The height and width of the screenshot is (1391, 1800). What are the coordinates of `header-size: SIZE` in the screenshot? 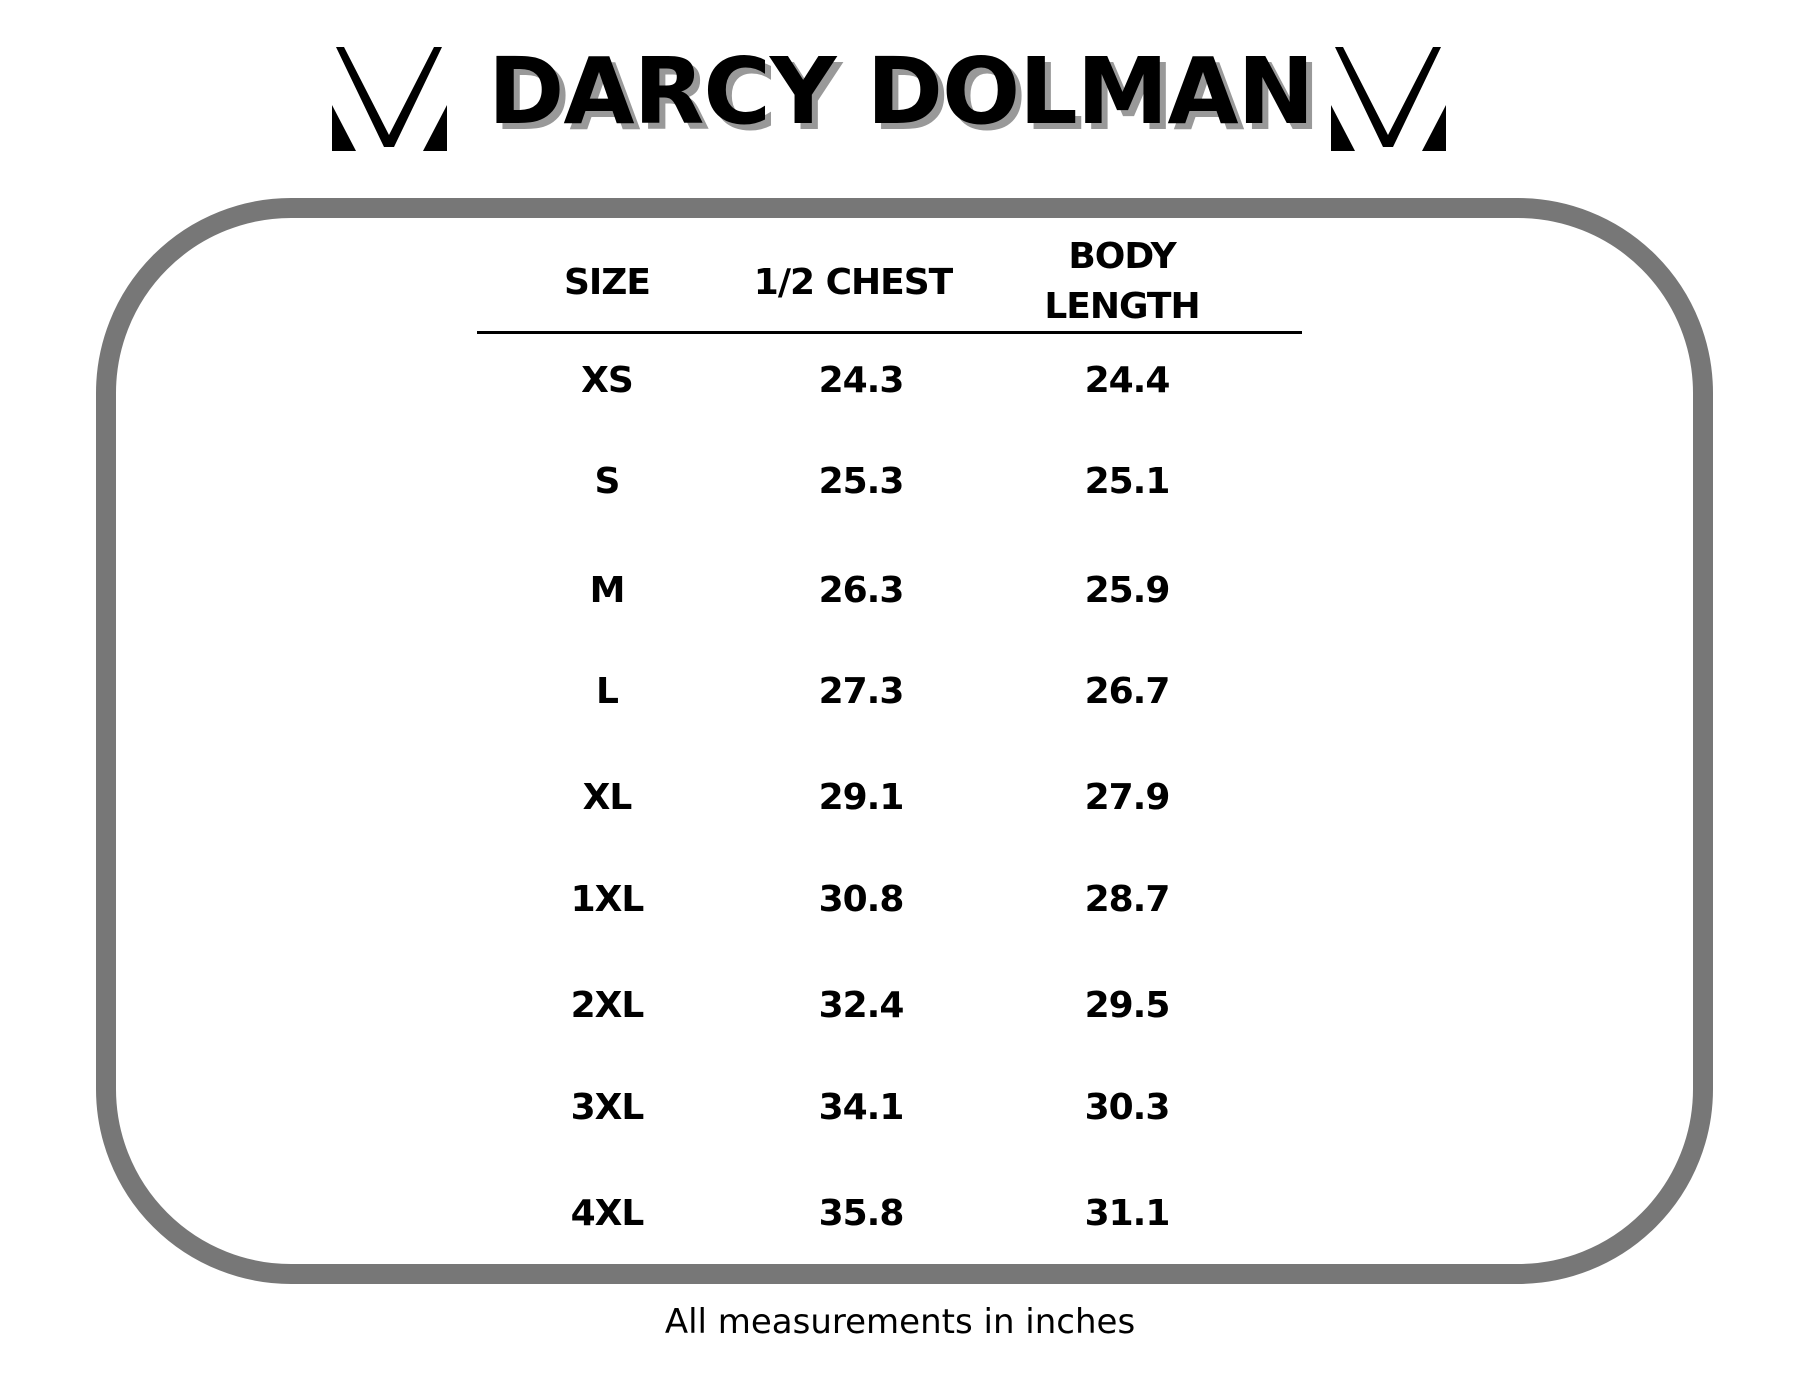 It's located at (607, 282).